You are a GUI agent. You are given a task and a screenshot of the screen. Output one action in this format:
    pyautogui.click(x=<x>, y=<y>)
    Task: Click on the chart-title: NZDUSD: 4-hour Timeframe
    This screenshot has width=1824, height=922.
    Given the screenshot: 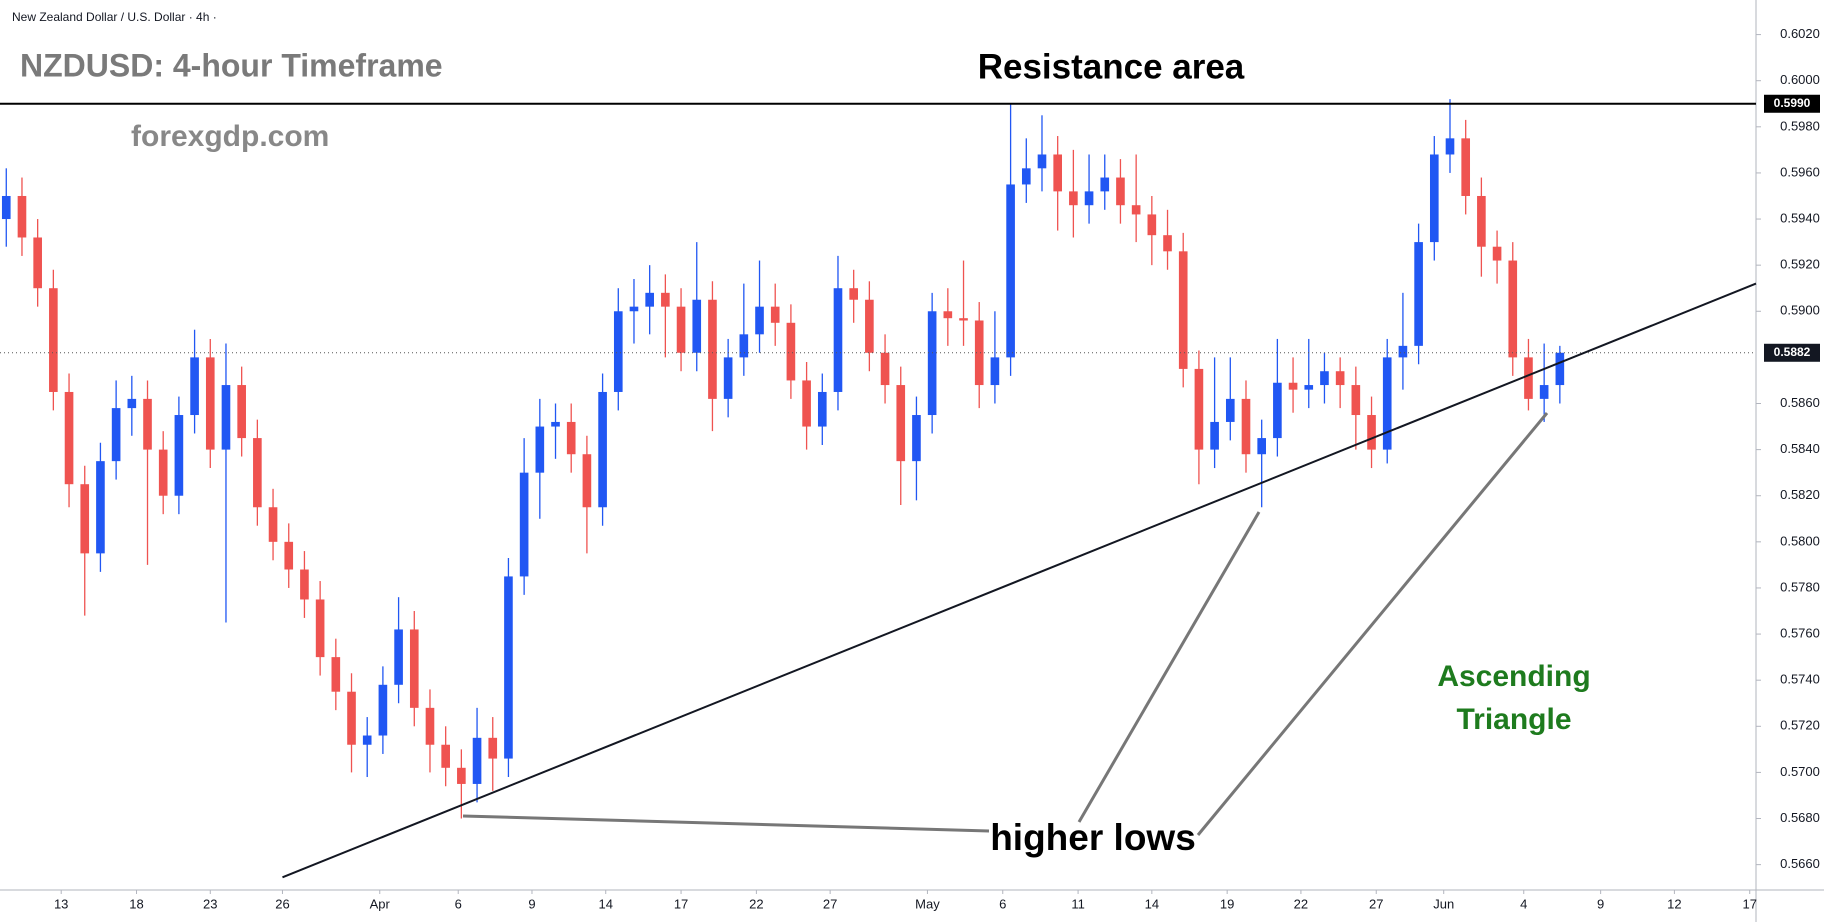 What is the action you would take?
    pyautogui.click(x=231, y=65)
    